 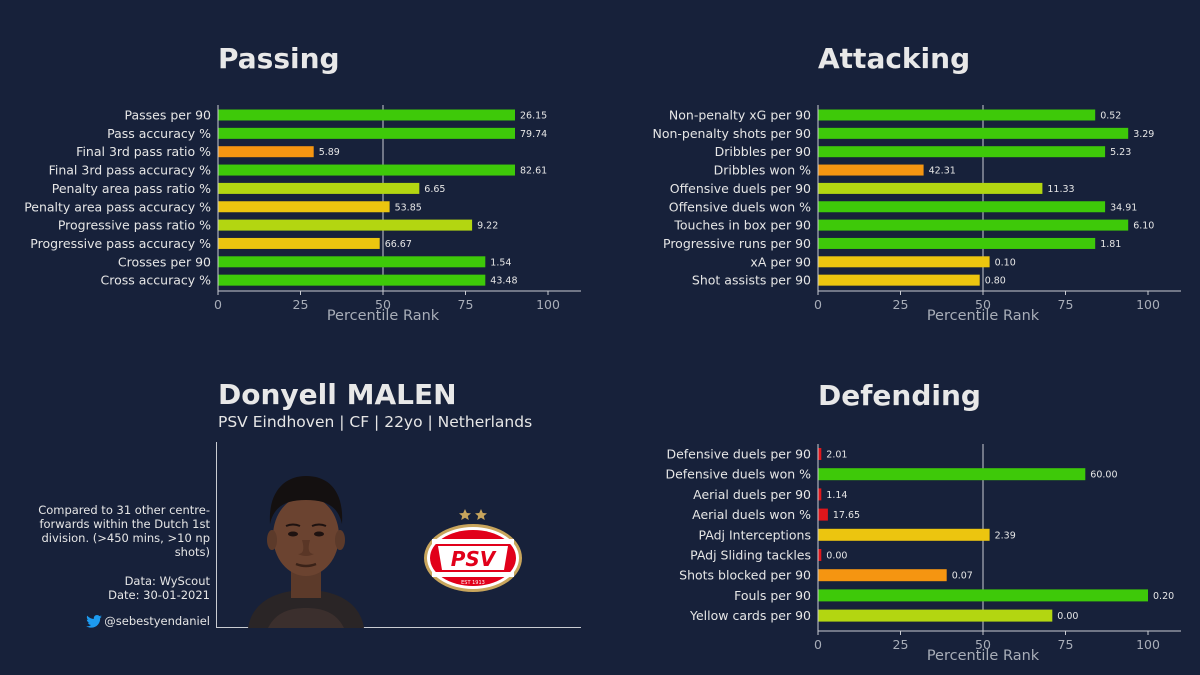 What do you see at coordinates (1143, 134) in the screenshot?
I see `attacking-value-label-2: 3.29` at bounding box center [1143, 134].